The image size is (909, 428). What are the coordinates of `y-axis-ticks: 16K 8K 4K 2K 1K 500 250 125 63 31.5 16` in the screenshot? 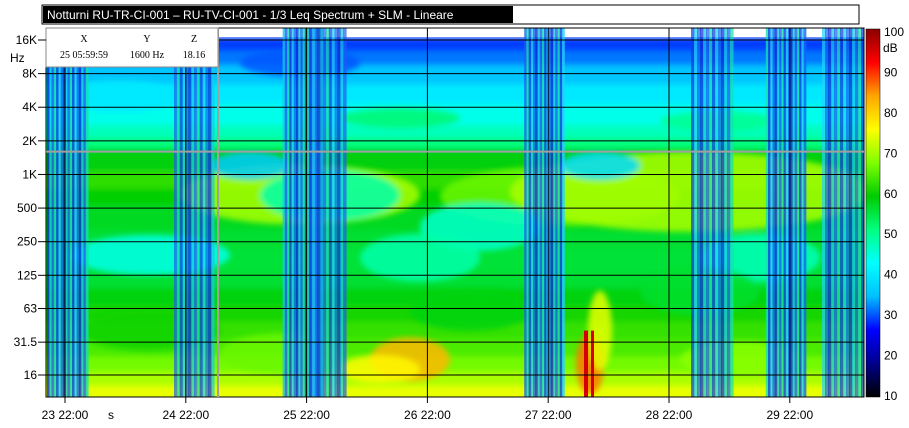 It's located at (30, 207).